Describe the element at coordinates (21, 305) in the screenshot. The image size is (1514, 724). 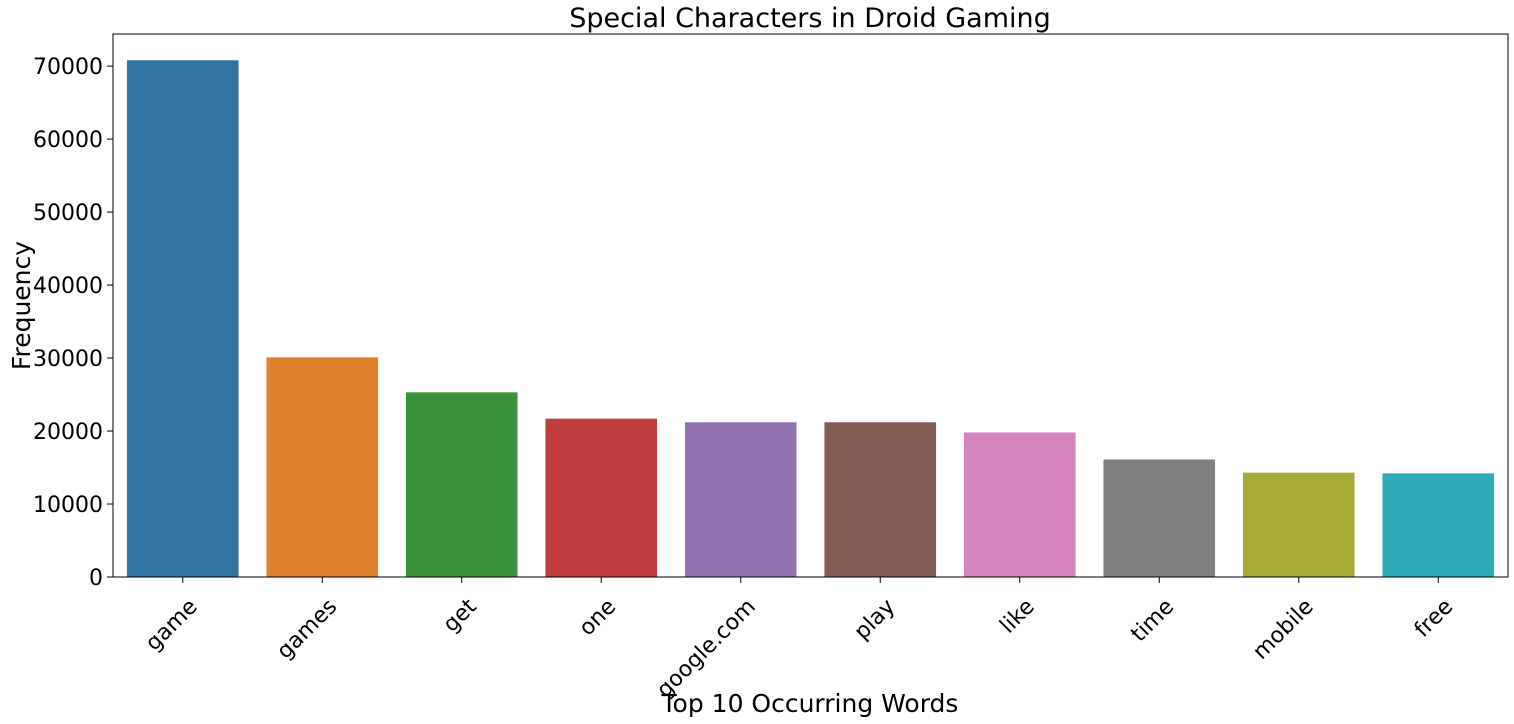
I see `y-axis-label: Frequency` at that location.